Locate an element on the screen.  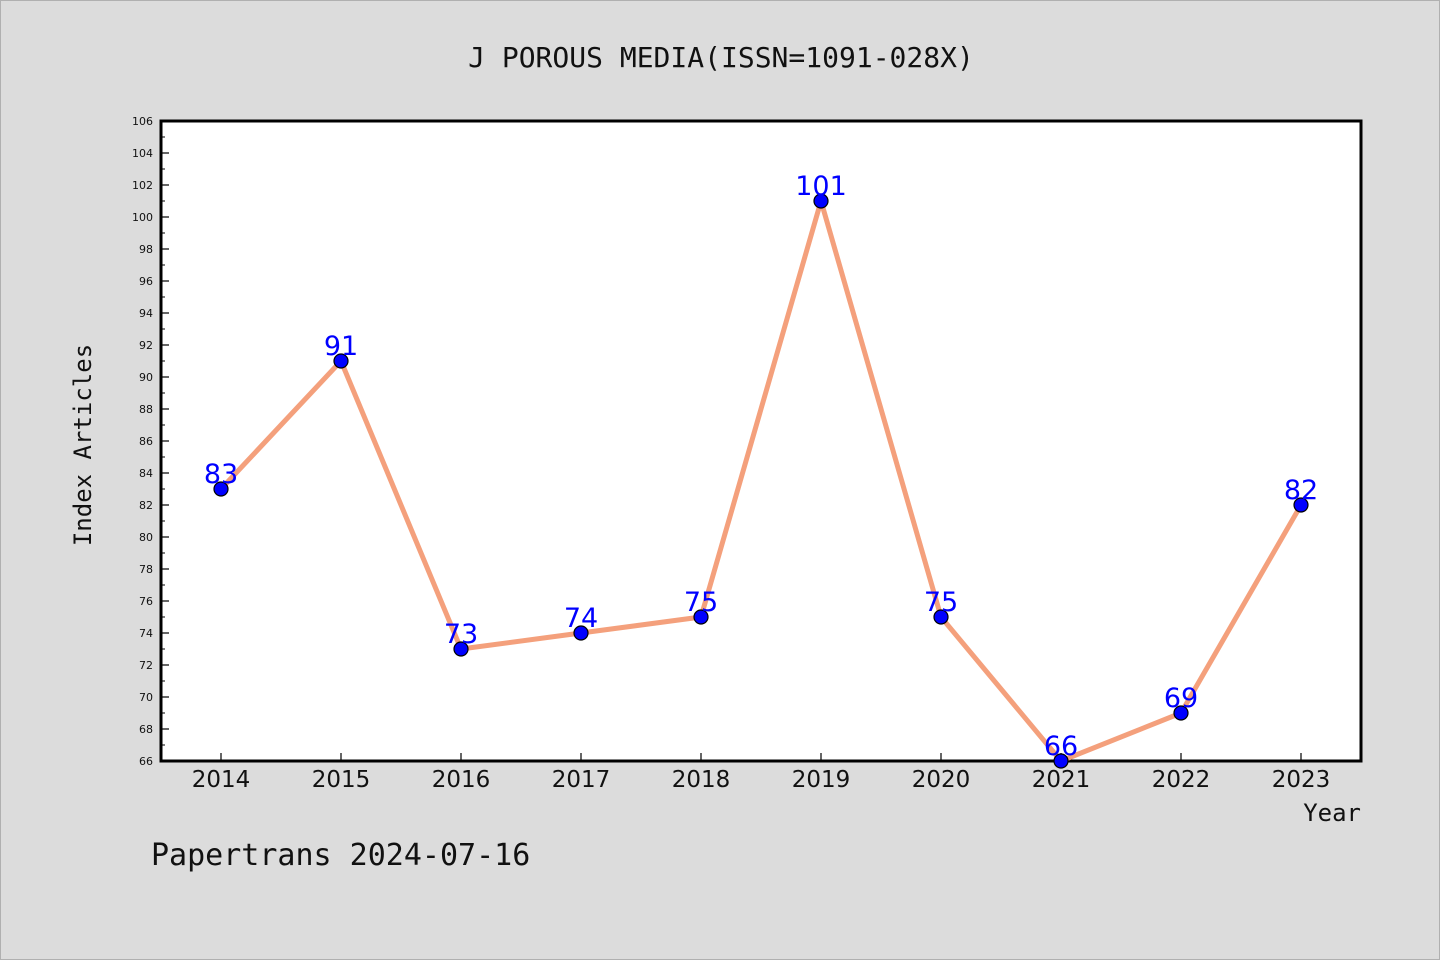
y-tick-label: 66 is located at coordinates (146, 761).